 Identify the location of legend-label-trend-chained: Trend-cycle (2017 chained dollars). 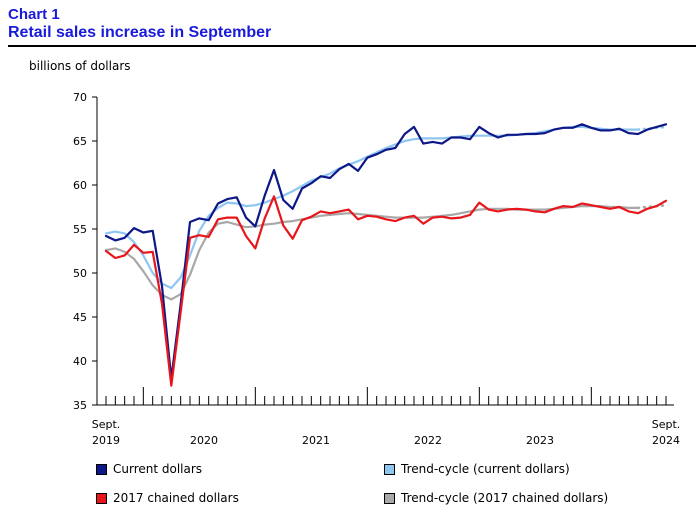
(505, 498).